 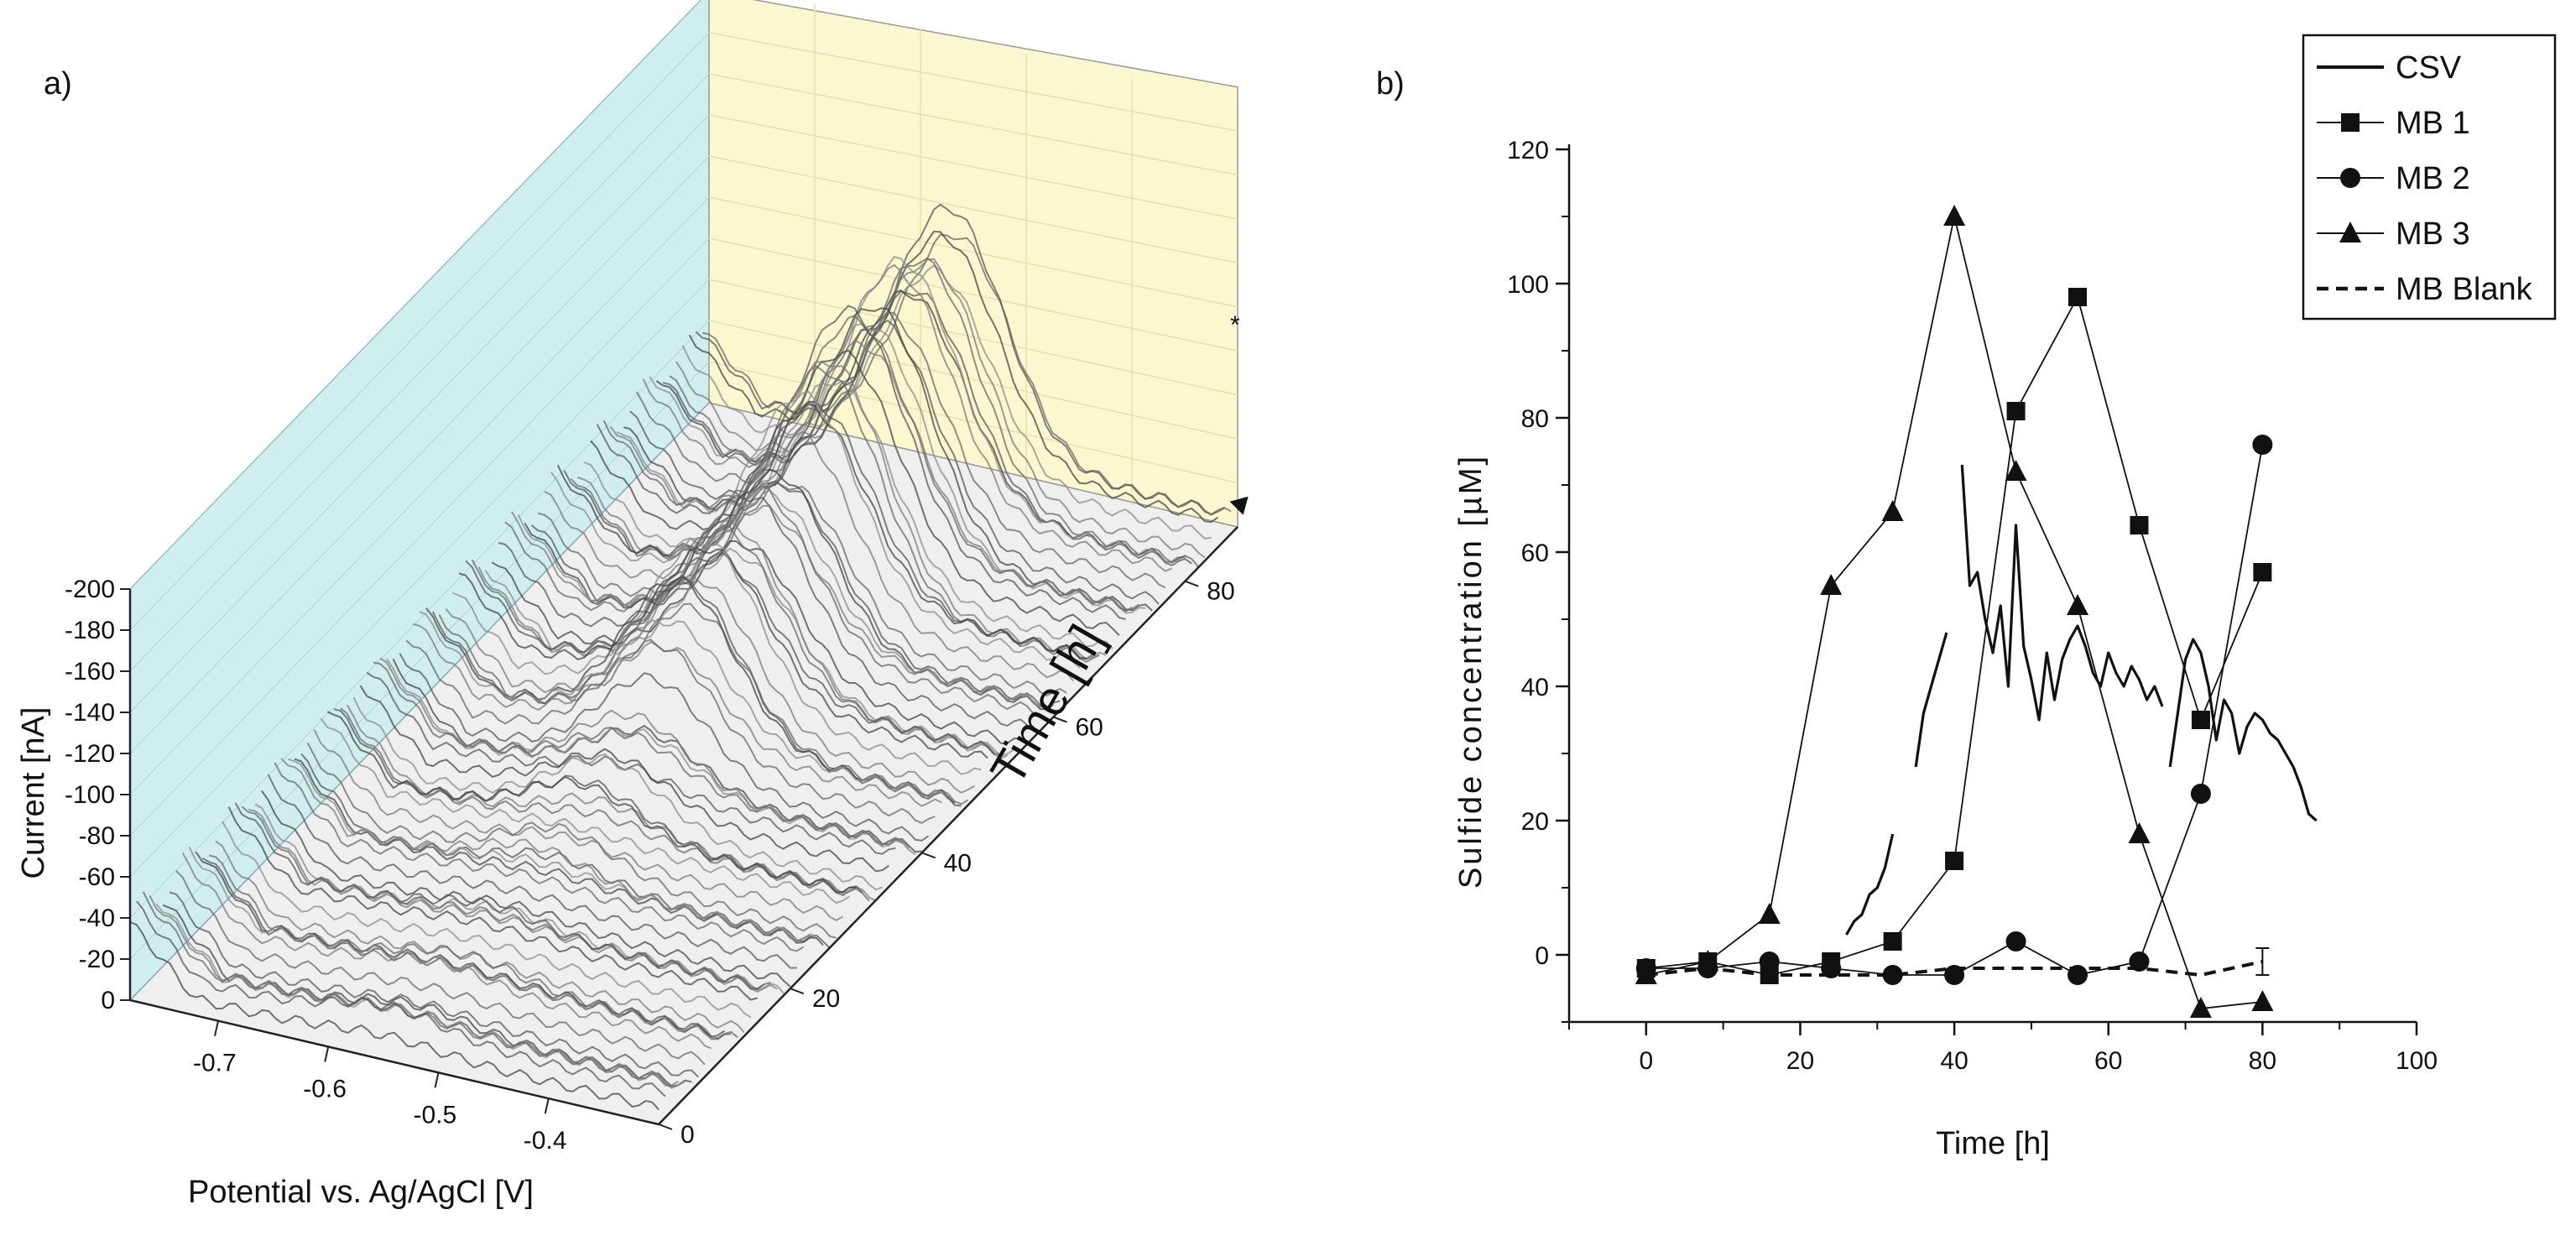 I want to click on y-tick-label: -60, so click(x=97, y=877).